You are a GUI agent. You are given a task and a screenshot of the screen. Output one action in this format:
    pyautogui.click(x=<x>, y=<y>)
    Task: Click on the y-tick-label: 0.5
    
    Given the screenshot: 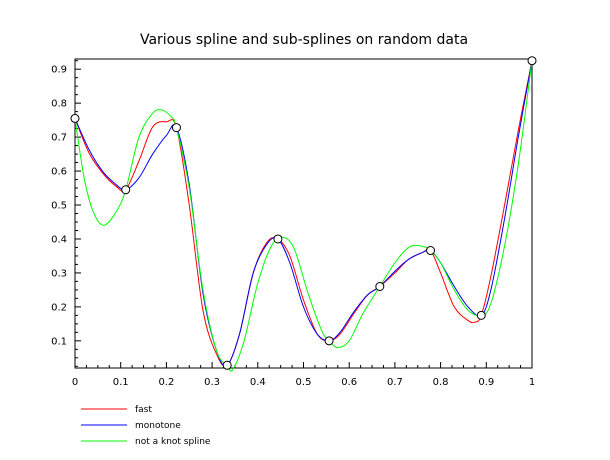 What is the action you would take?
    pyautogui.click(x=59, y=206)
    